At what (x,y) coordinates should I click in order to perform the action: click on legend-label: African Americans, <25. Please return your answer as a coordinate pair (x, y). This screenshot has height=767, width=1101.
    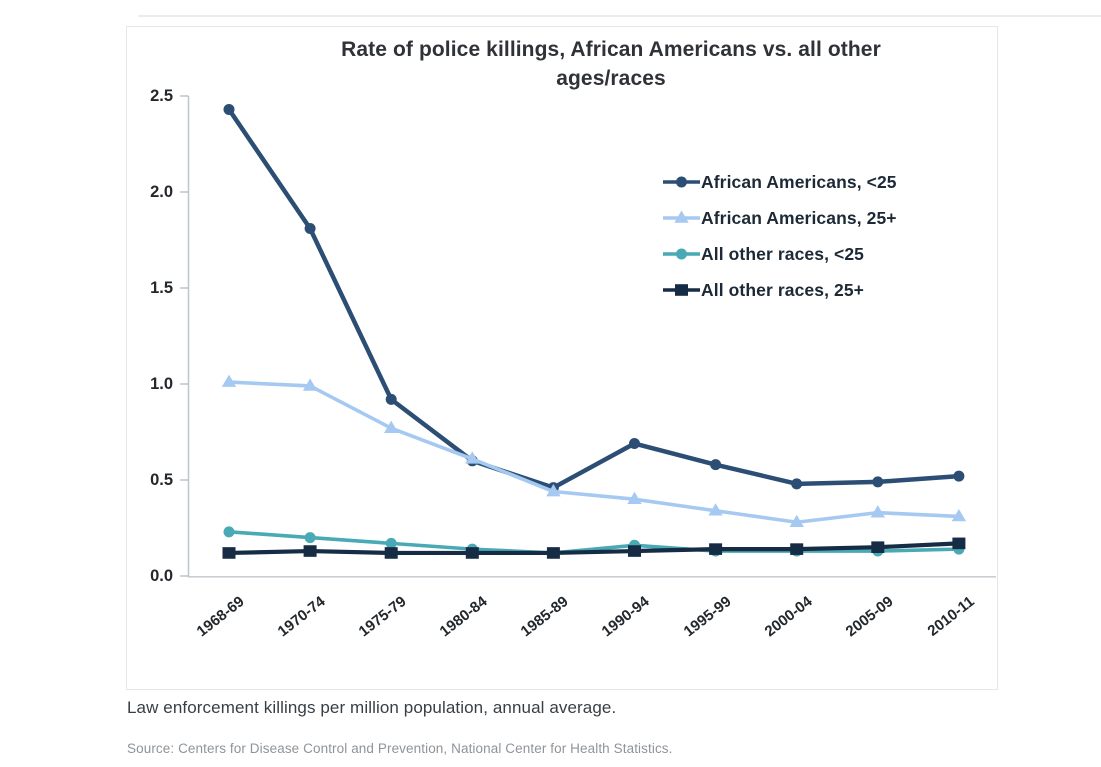
    Looking at the image, I should click on (799, 181).